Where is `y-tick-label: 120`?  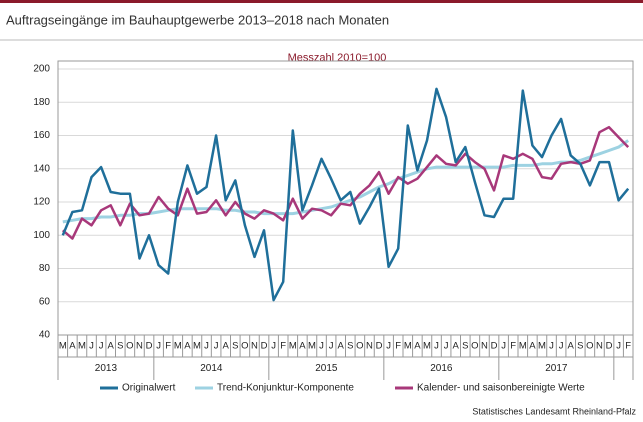
y-tick-label: 120 is located at coordinates (41, 202).